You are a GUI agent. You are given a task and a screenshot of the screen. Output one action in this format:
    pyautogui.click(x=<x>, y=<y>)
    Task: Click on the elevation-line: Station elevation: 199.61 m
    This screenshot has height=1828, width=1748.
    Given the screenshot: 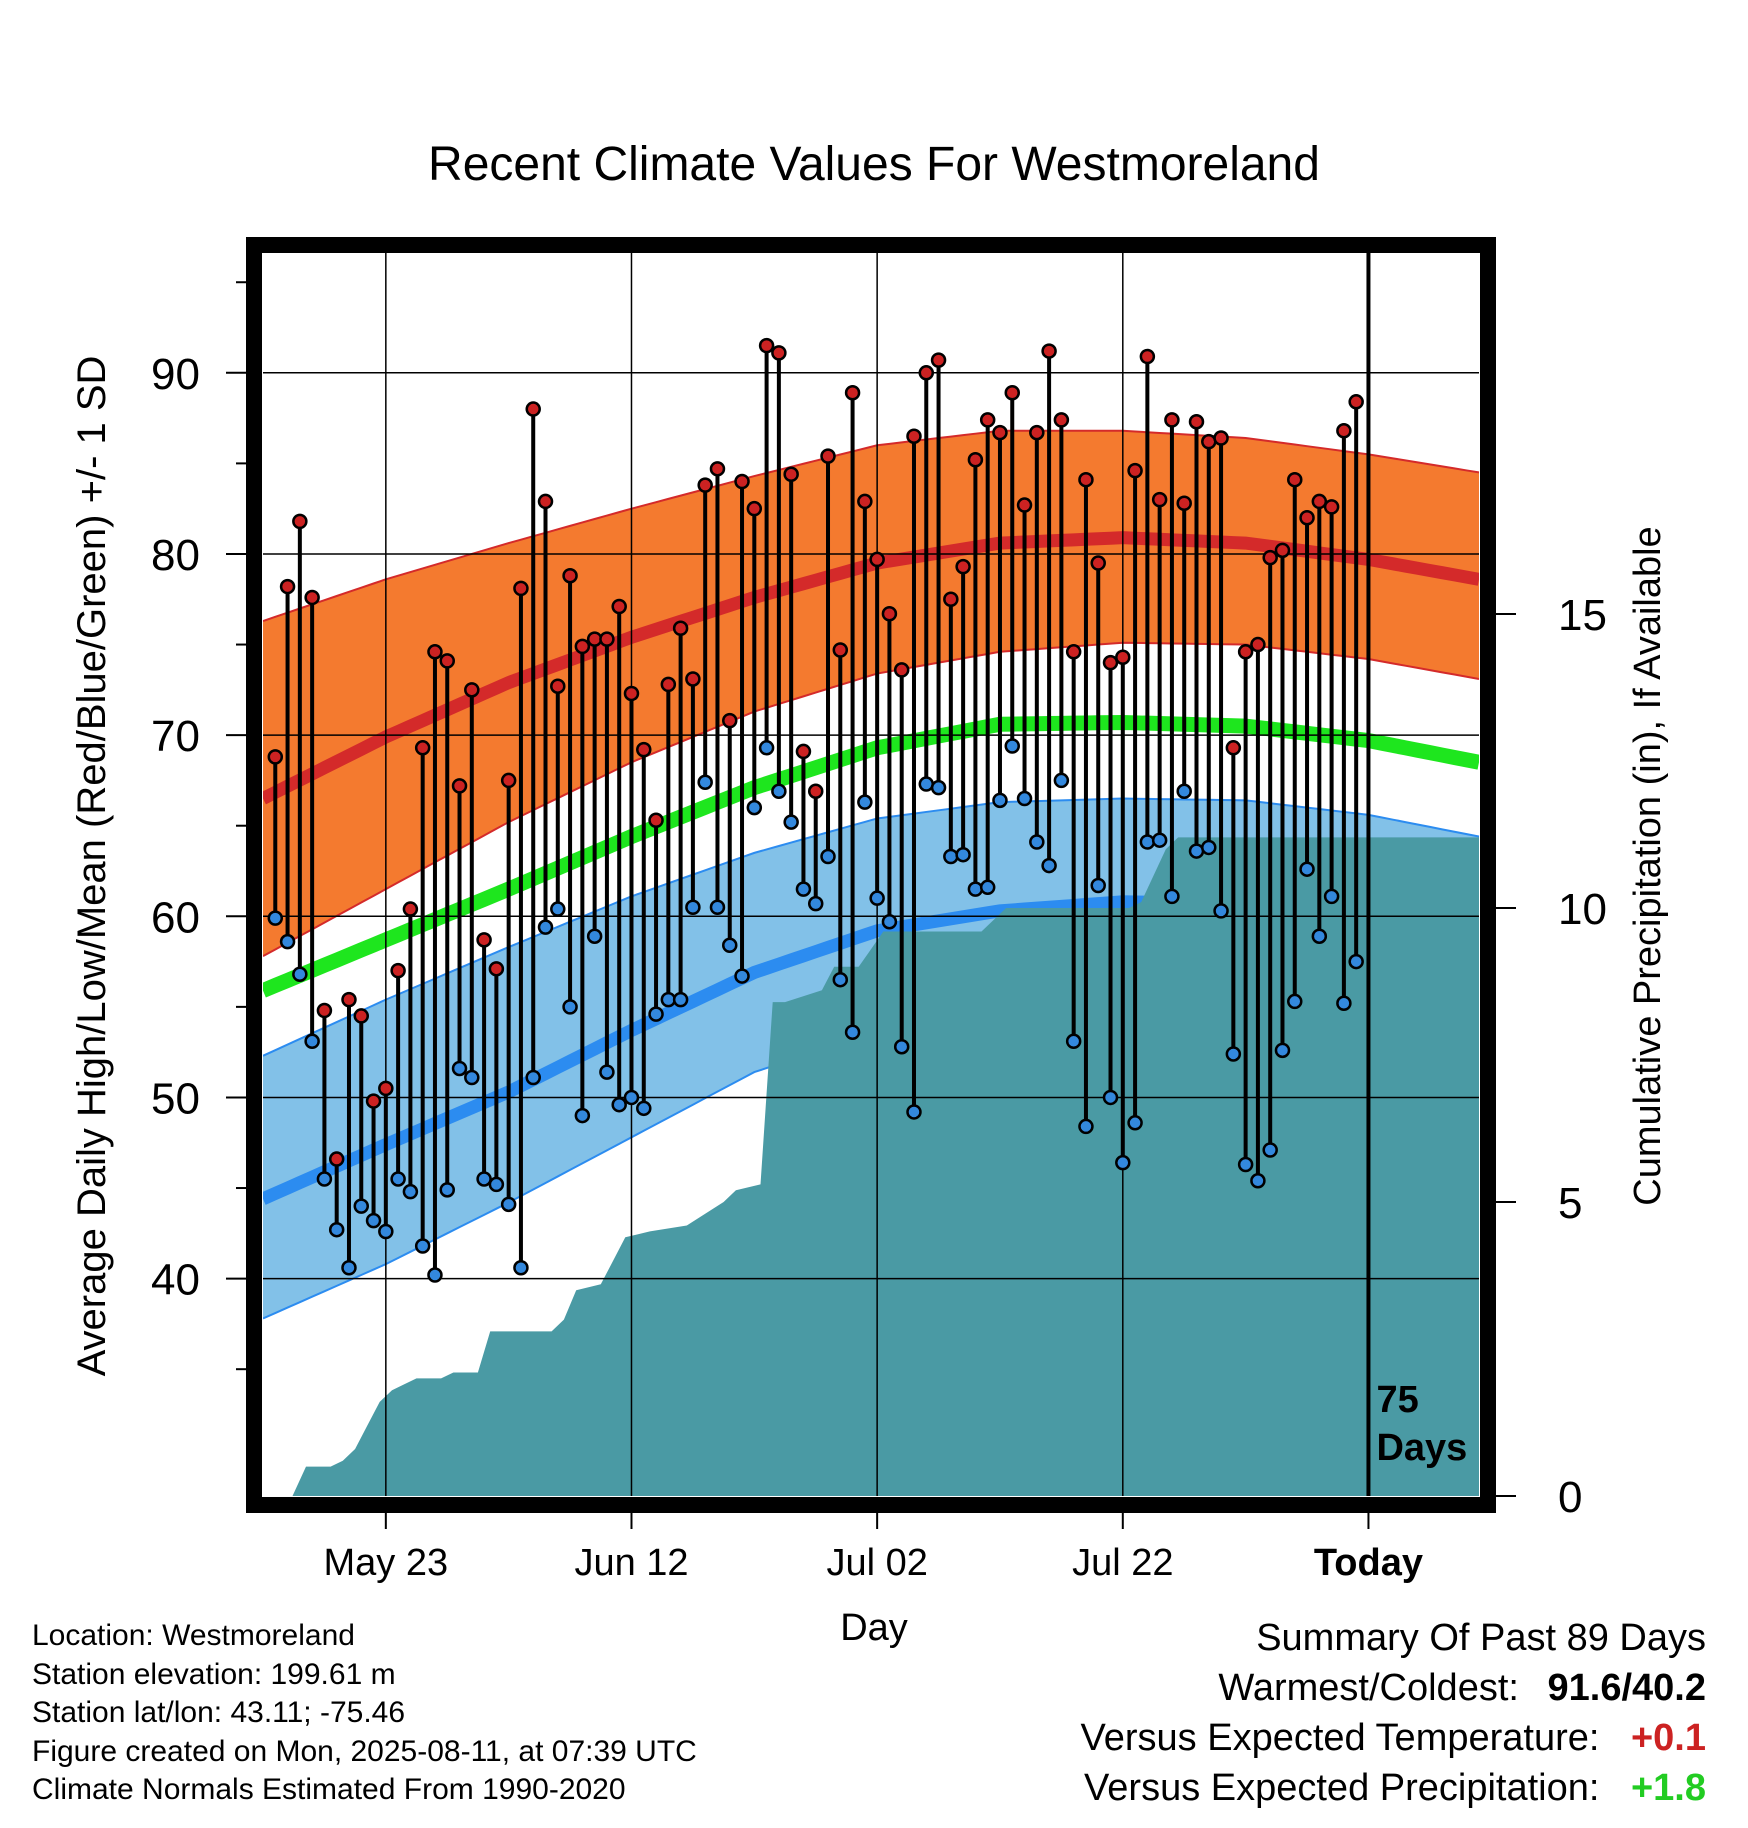 What is the action you would take?
    pyautogui.click(x=214, y=1674)
    